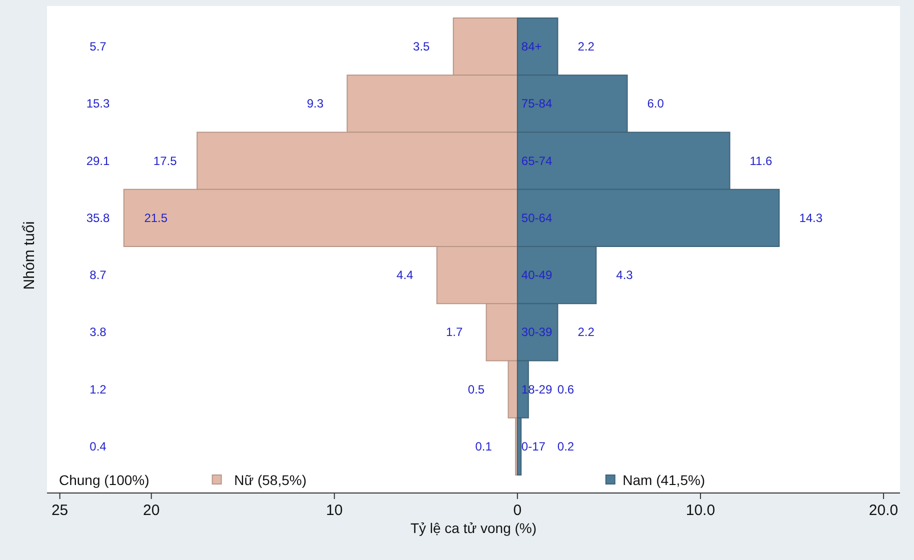  What do you see at coordinates (165, 161) in the screenshot?
I see `annotation: 17.5` at bounding box center [165, 161].